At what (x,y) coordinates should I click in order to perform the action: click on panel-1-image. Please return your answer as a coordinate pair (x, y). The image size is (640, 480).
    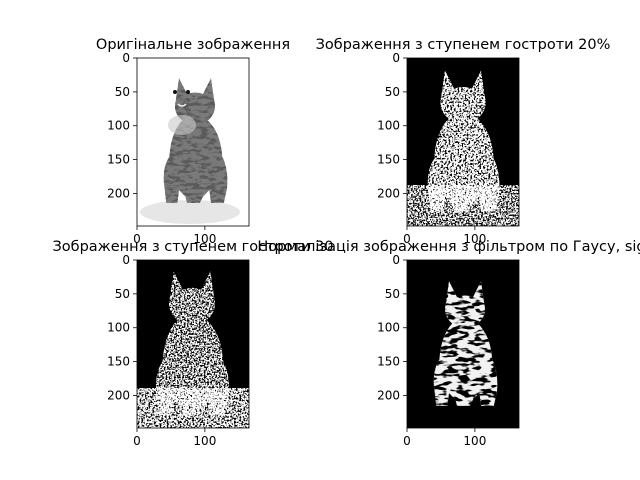
    Looking at the image, I should click on (193, 142).